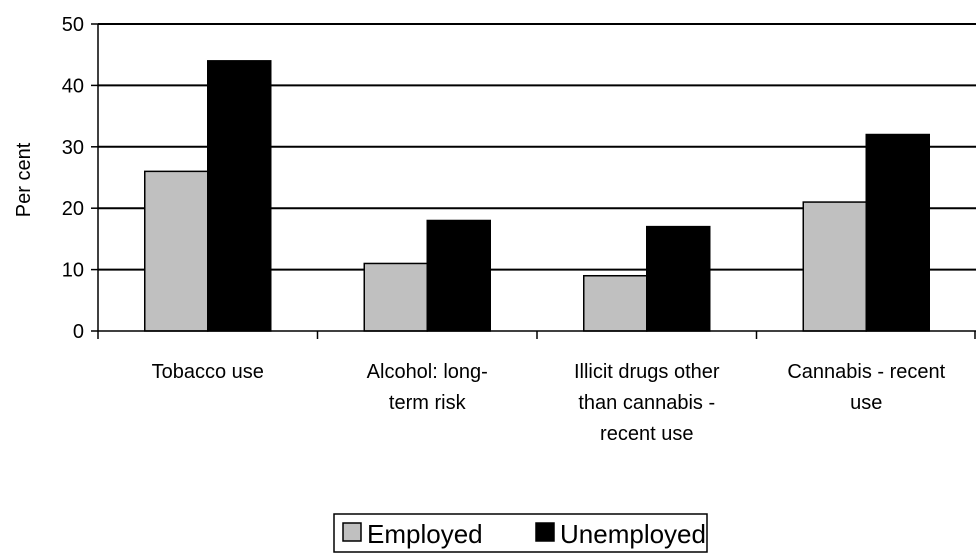 The width and height of the screenshot is (976, 556). Describe the element at coordinates (24, 179) in the screenshot. I see `y-axis-title: Per cent` at that location.